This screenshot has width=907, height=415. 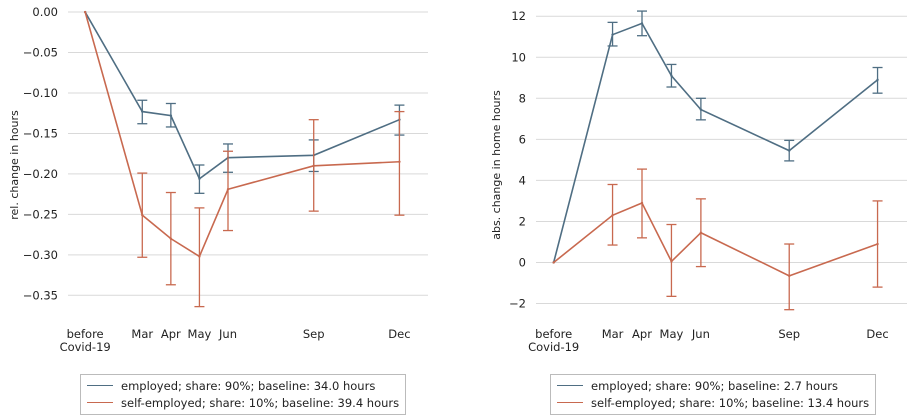 What do you see at coordinates (40, 53) in the screenshot?
I see `y-tick-label: −0.05` at bounding box center [40, 53].